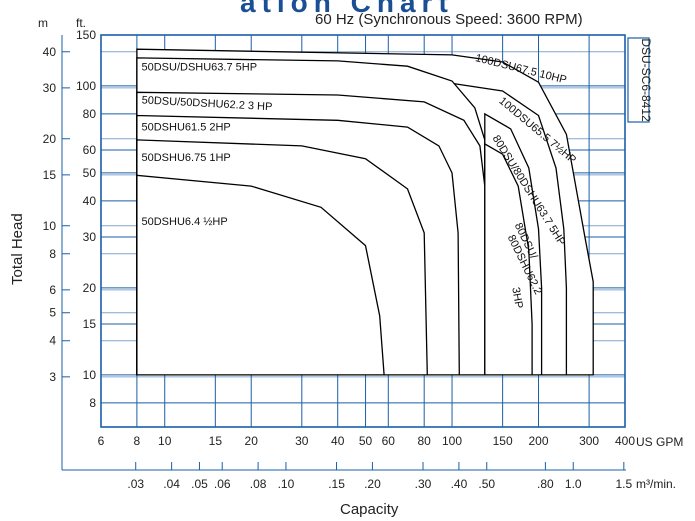 This screenshot has height=521, width=695. What do you see at coordinates (81, 23) in the screenshot?
I see `y-unit-ft: ft.` at bounding box center [81, 23].